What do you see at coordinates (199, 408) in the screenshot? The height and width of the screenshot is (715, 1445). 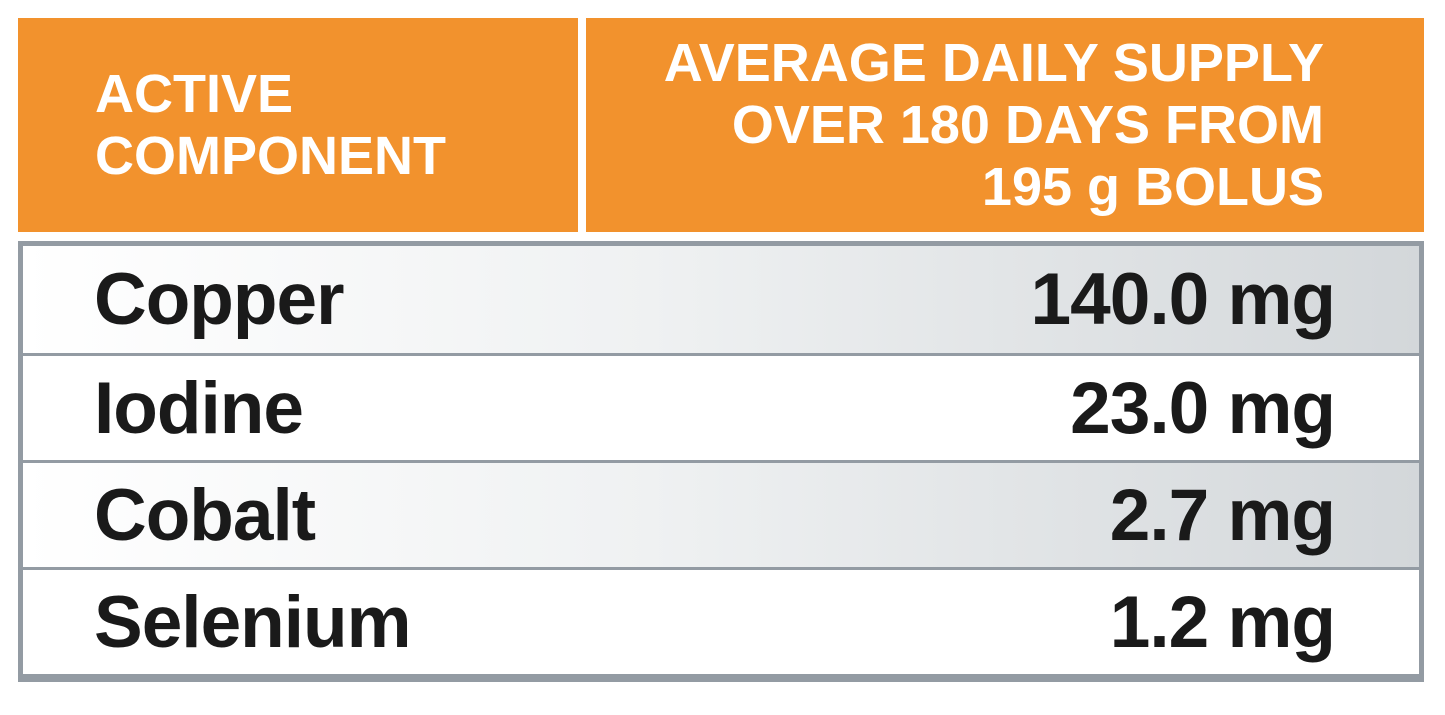 I see `component-name: Iodine` at bounding box center [199, 408].